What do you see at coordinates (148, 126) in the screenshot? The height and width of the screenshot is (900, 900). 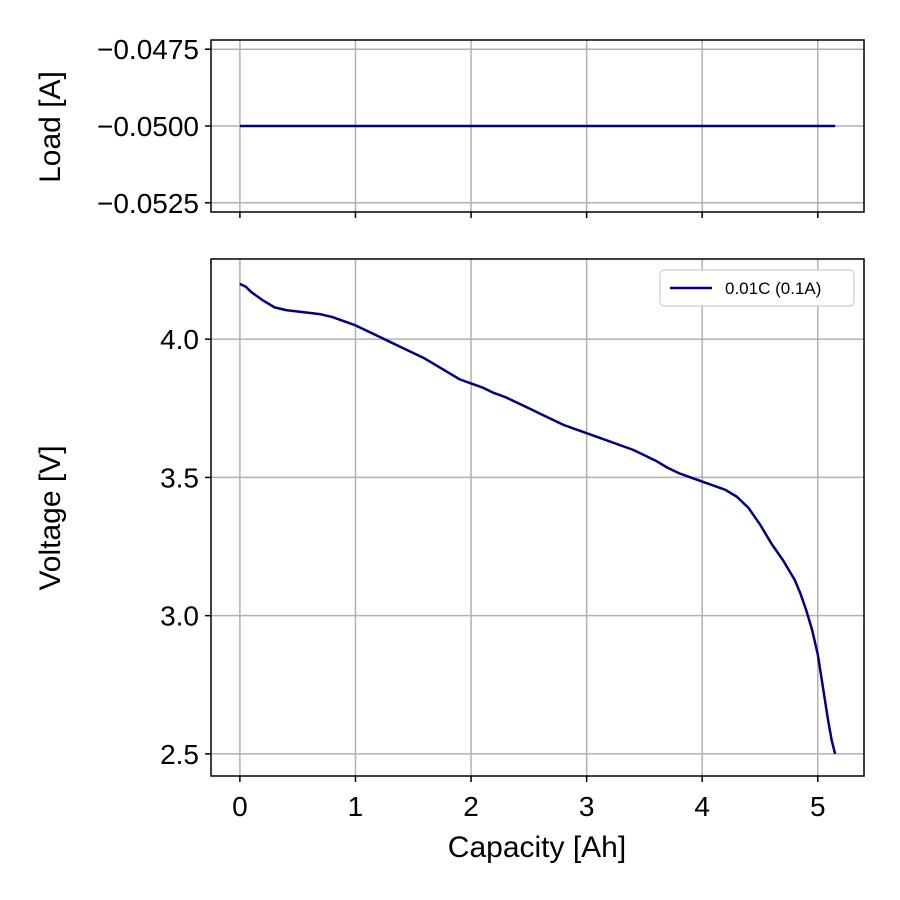 I see `load-y-tick-label: −0.0500` at bounding box center [148, 126].